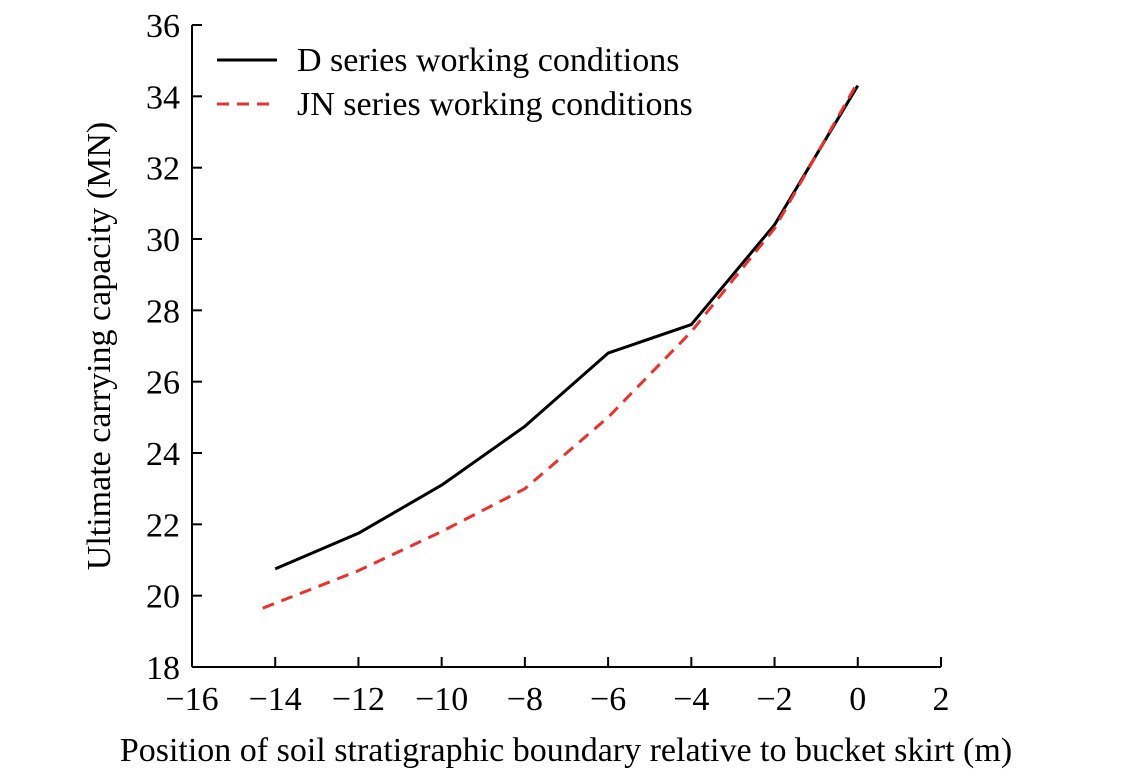  Describe the element at coordinates (774, 699) in the screenshot. I see `x-tick-label: −2` at that location.